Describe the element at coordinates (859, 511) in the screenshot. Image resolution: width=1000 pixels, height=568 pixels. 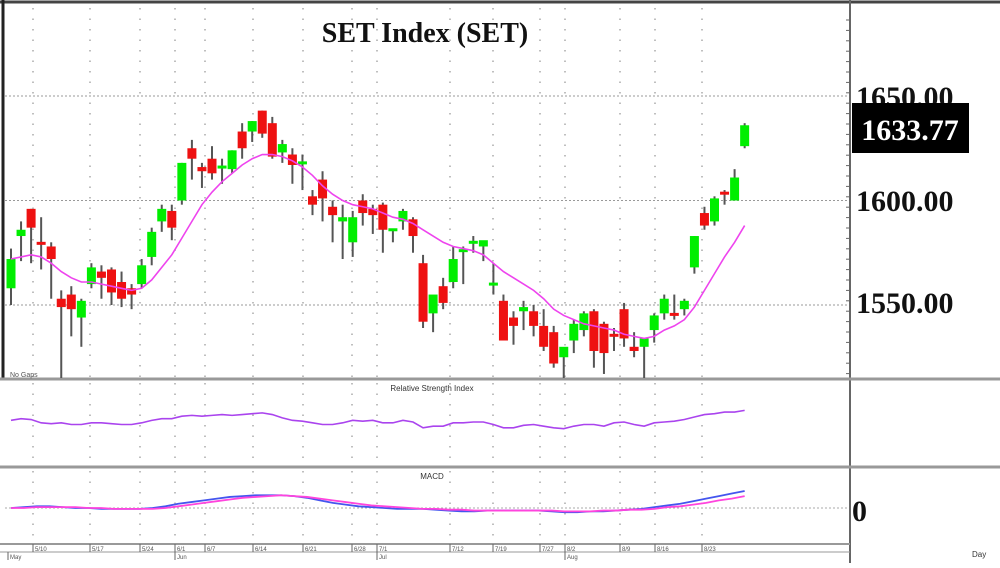
I see `macd-zero-label: 0` at that location.